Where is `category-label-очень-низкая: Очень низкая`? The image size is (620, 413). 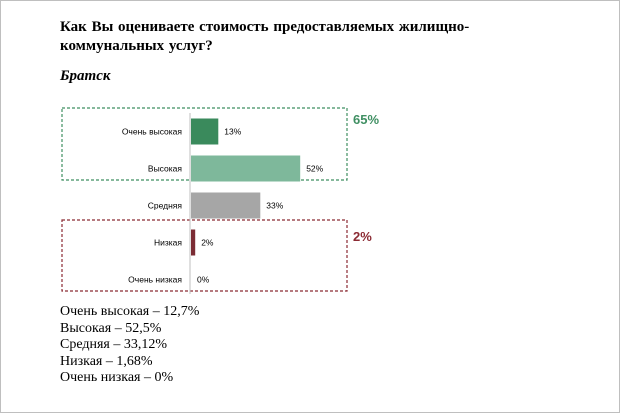
category-label-очень-низкая: Очень низкая is located at coordinates (155, 280).